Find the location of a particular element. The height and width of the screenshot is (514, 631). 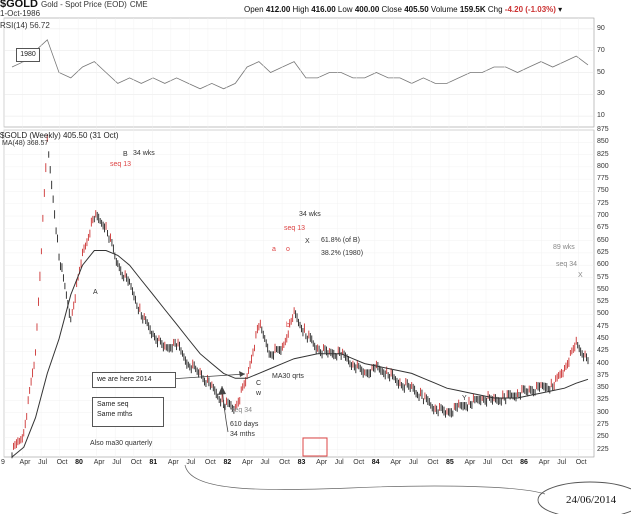

price-tick-label: 550 is located at coordinates (603, 289).